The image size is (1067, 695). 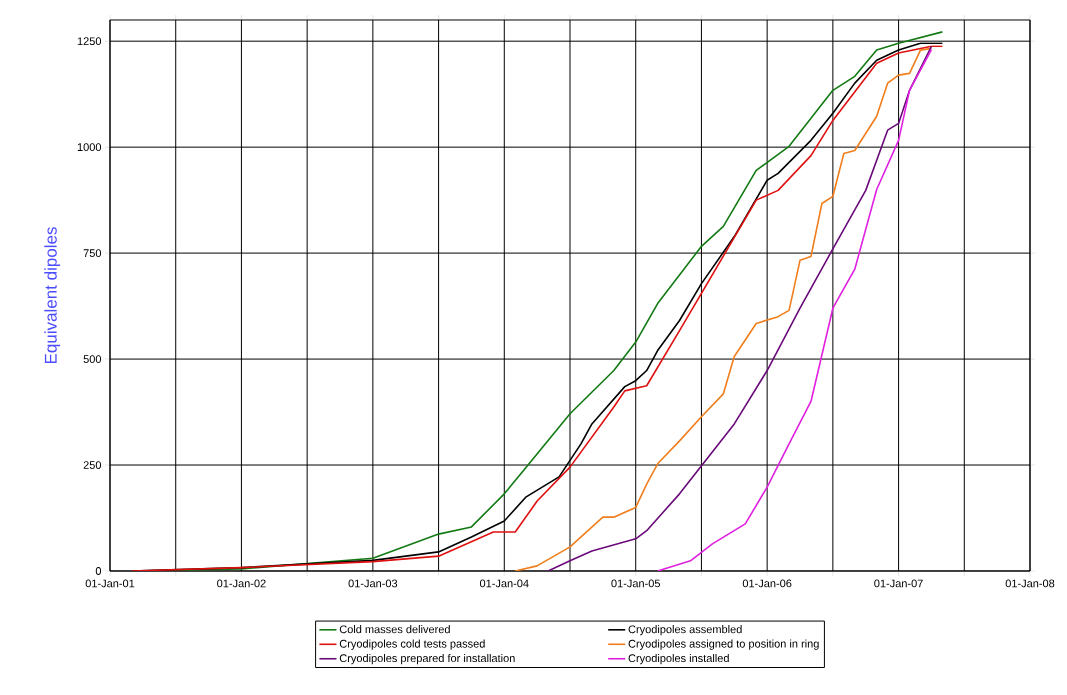 What do you see at coordinates (89, 41) in the screenshot?
I see `y-tick-label: 1250` at bounding box center [89, 41].